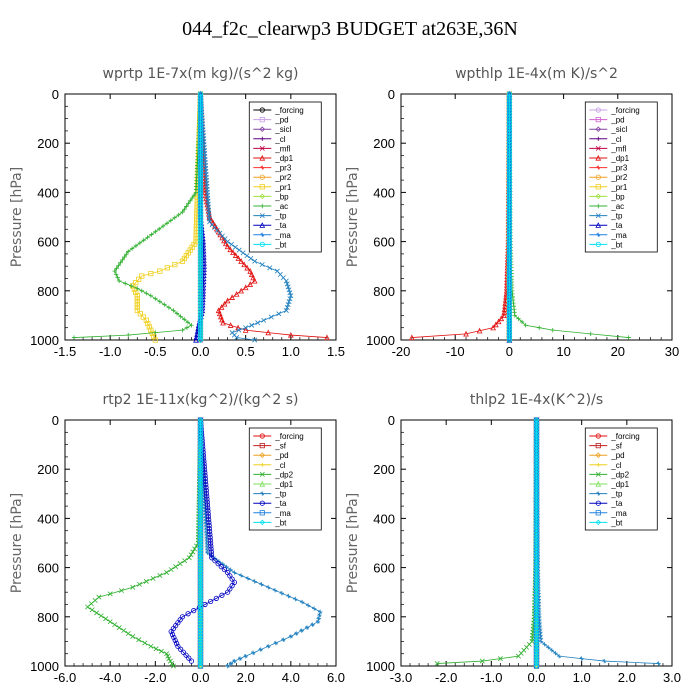  I want to click on x-tick-label: 4.0, so click(291, 677).